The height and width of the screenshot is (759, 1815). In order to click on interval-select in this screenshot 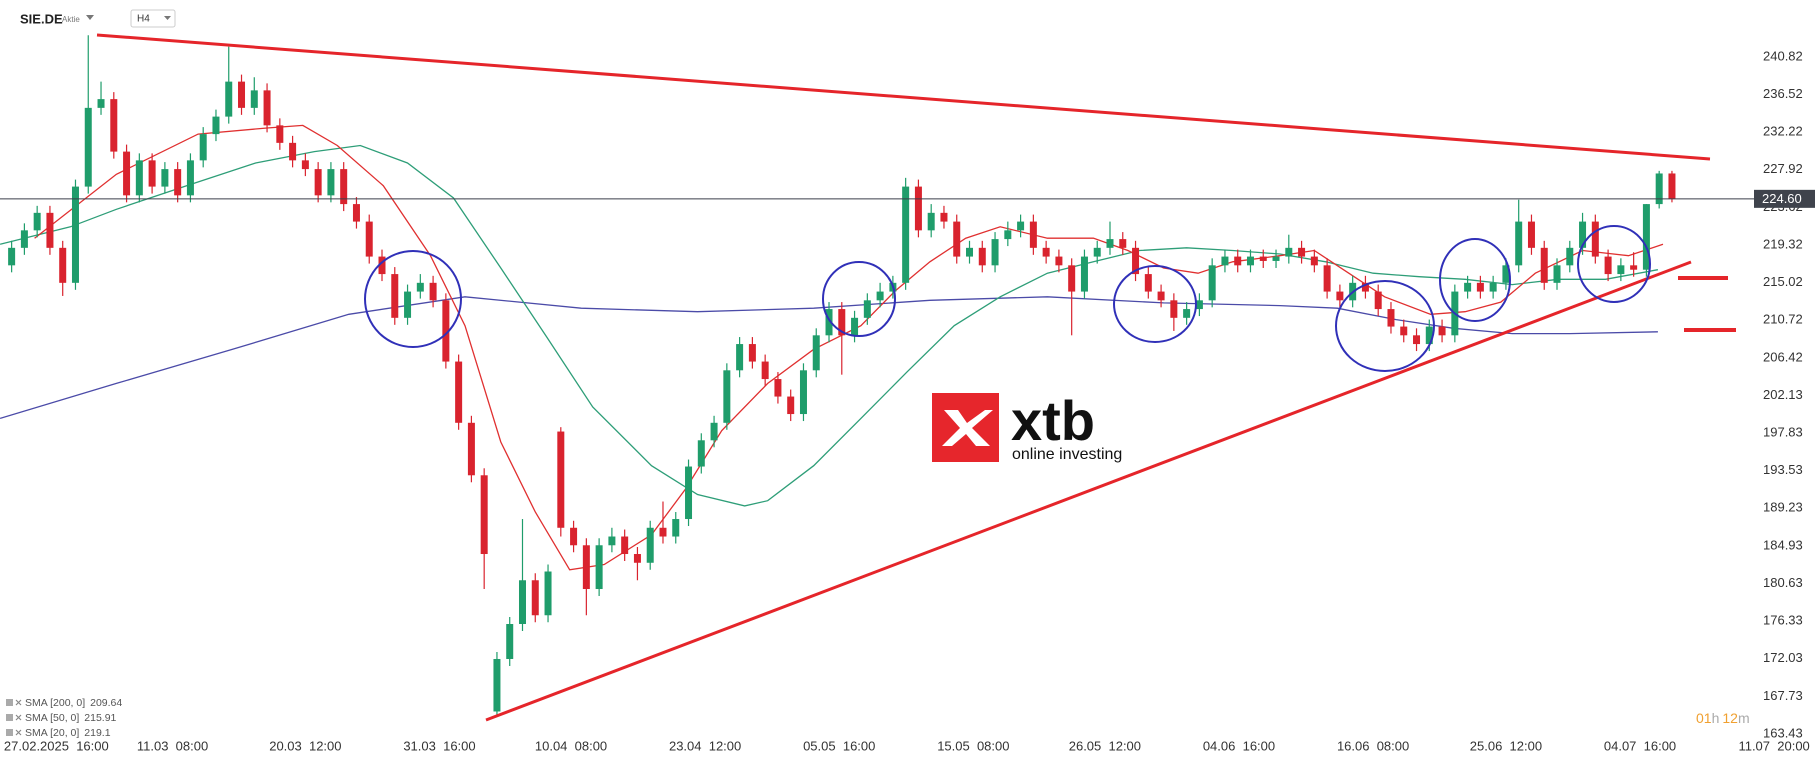, I will do `click(153, 18)`.